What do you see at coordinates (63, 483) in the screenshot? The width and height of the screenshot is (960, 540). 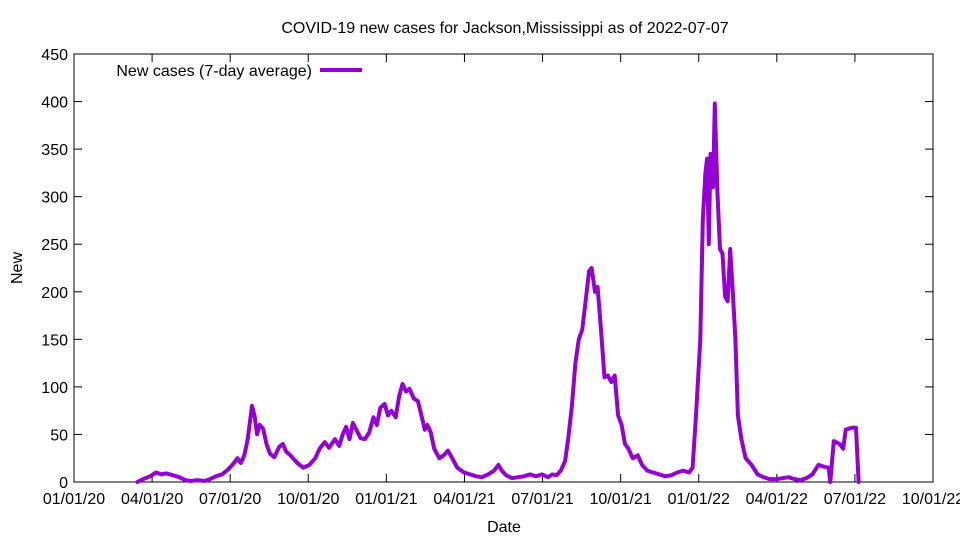 I see `y-tick-label: 0` at bounding box center [63, 483].